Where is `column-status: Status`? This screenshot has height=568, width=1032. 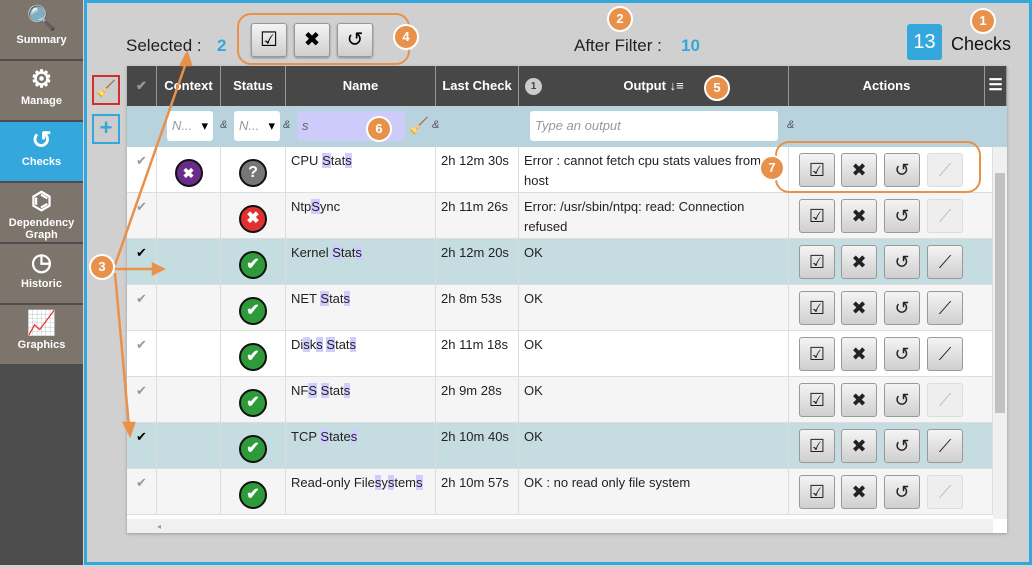
column-status: Status is located at coordinates (253, 86).